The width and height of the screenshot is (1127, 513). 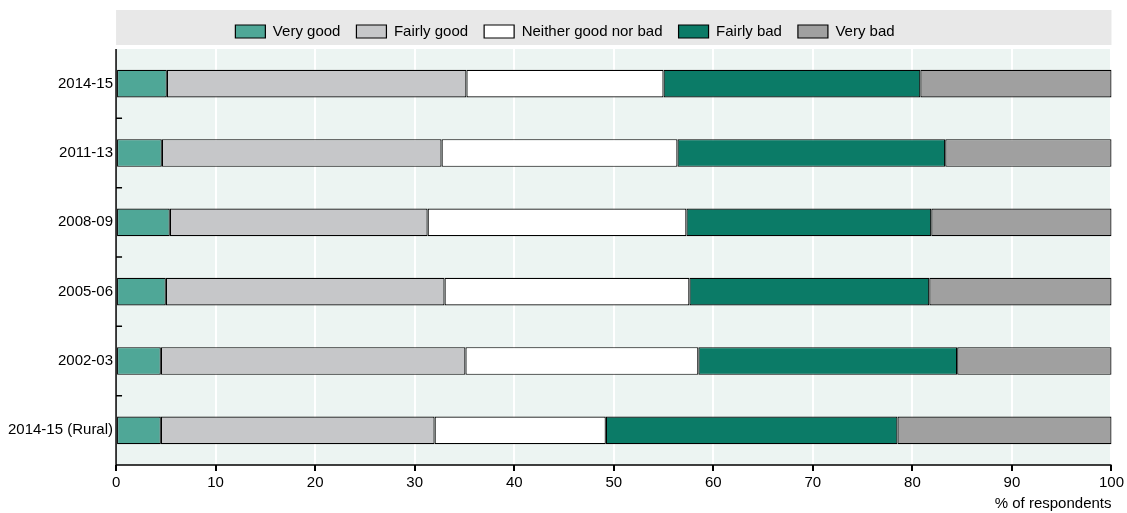 I want to click on x-tick-label: 40, so click(x=514, y=482).